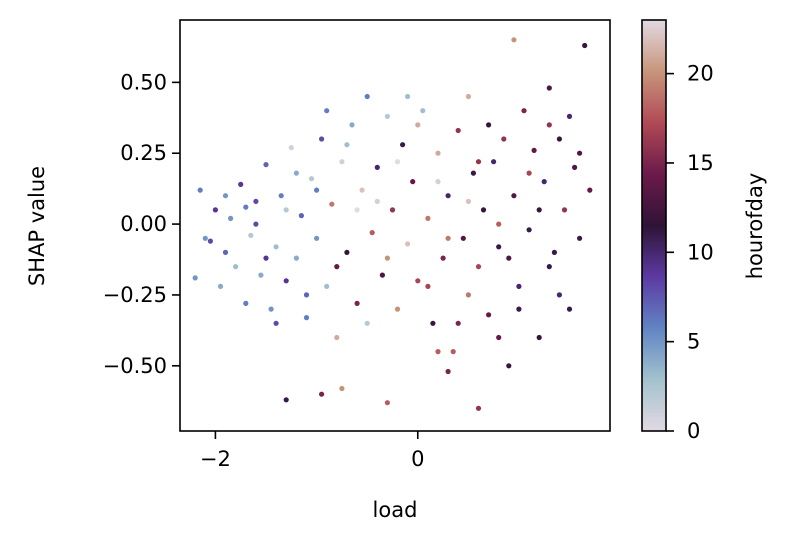 The height and width of the screenshot is (547, 791). I want to click on colorbar-label: hourofday, so click(755, 226).